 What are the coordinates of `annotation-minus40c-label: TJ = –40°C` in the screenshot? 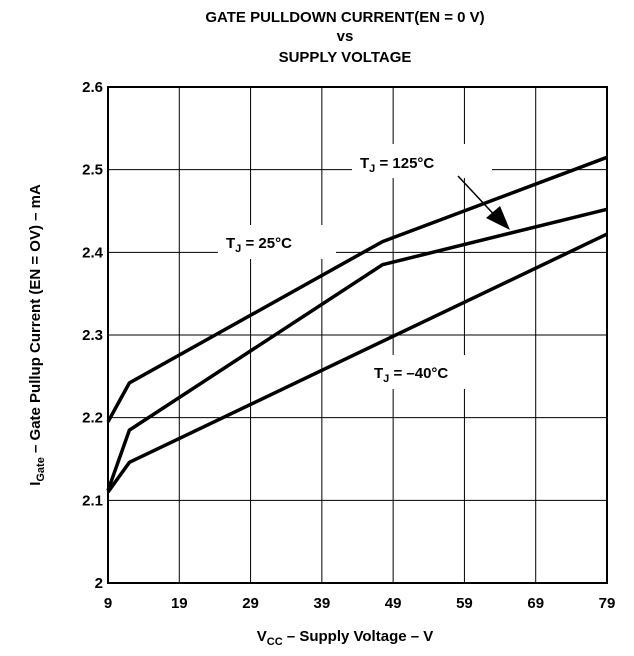 It's located at (411, 375).